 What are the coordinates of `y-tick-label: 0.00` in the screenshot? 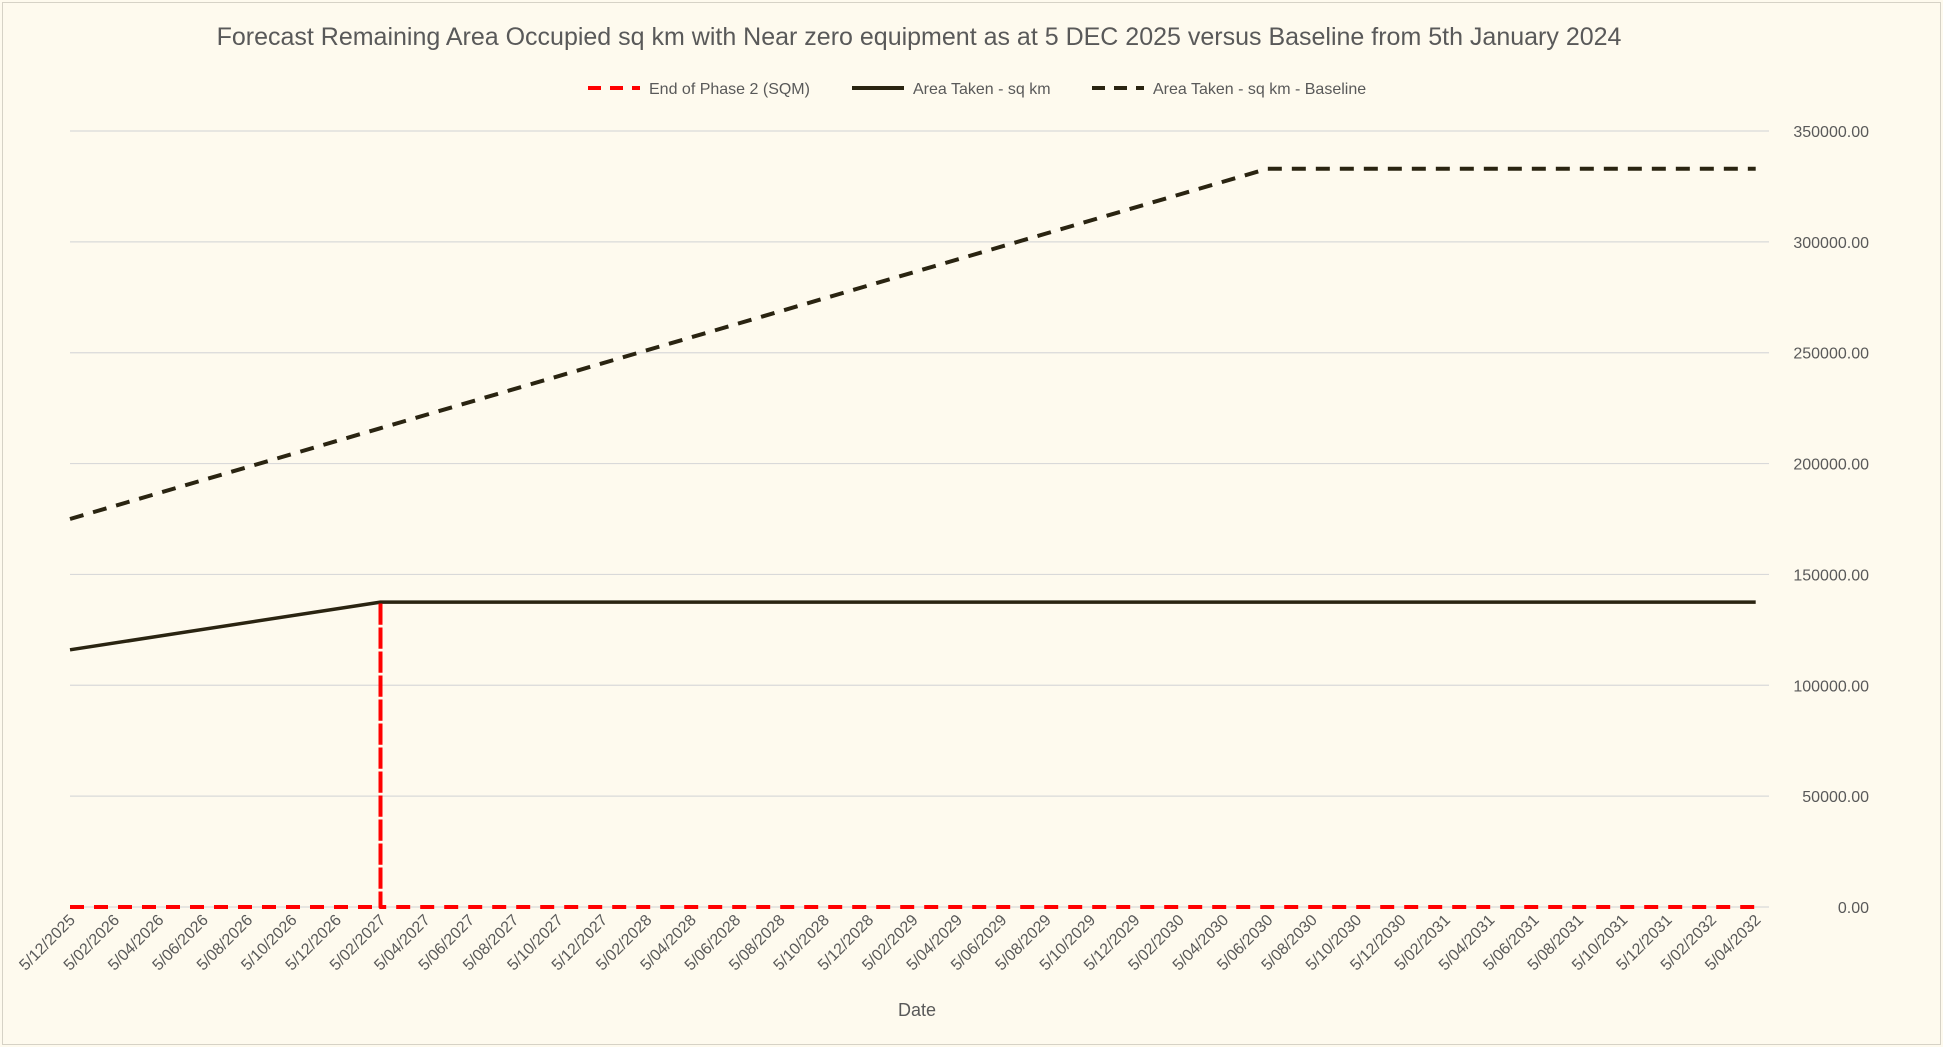 It's located at (1853, 908).